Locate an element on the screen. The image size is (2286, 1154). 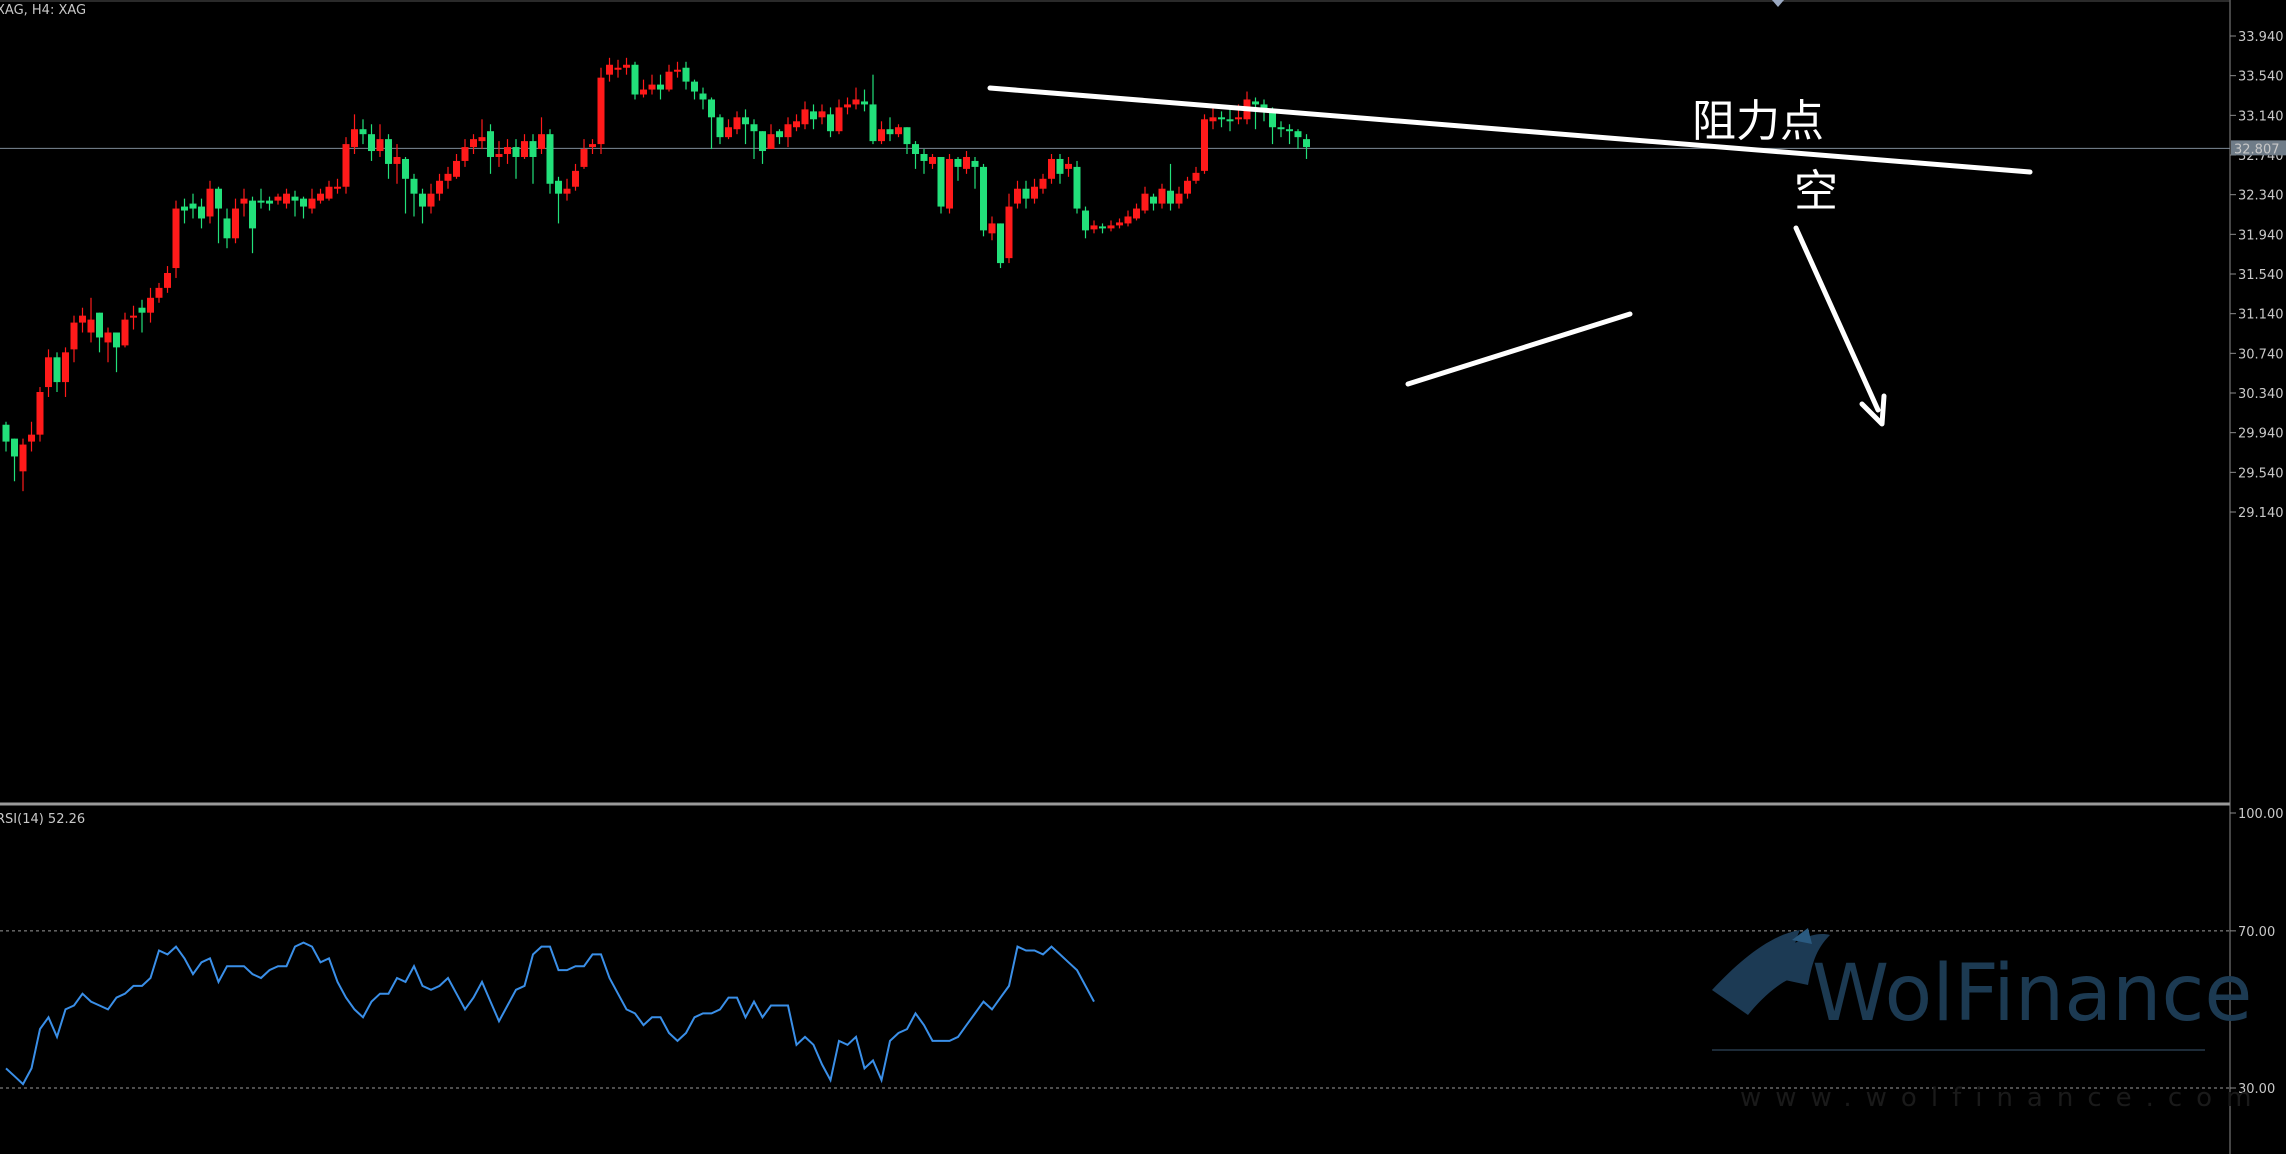
rsi-tick-label: 30.00 is located at coordinates (2256, 1089).